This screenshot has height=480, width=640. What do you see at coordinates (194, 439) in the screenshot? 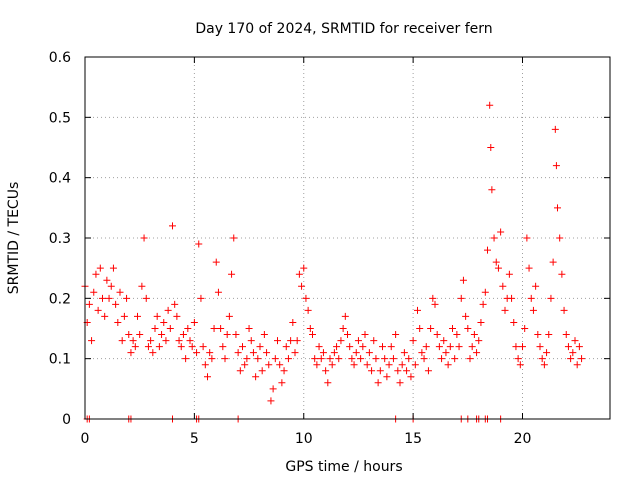
I see `x-tick-label: 5` at bounding box center [194, 439].